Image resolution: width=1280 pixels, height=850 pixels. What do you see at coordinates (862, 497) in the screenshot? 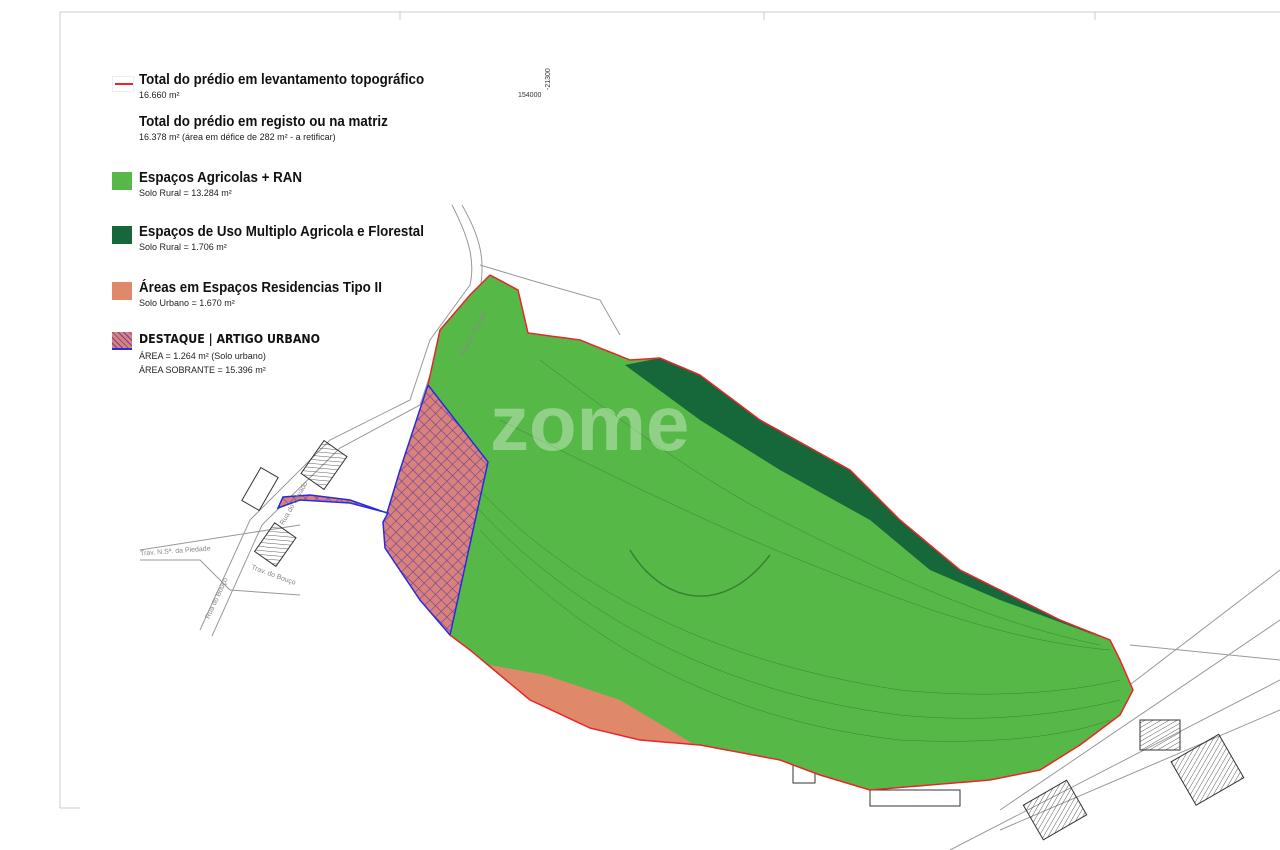
I see `multiple-use-area` at bounding box center [862, 497].